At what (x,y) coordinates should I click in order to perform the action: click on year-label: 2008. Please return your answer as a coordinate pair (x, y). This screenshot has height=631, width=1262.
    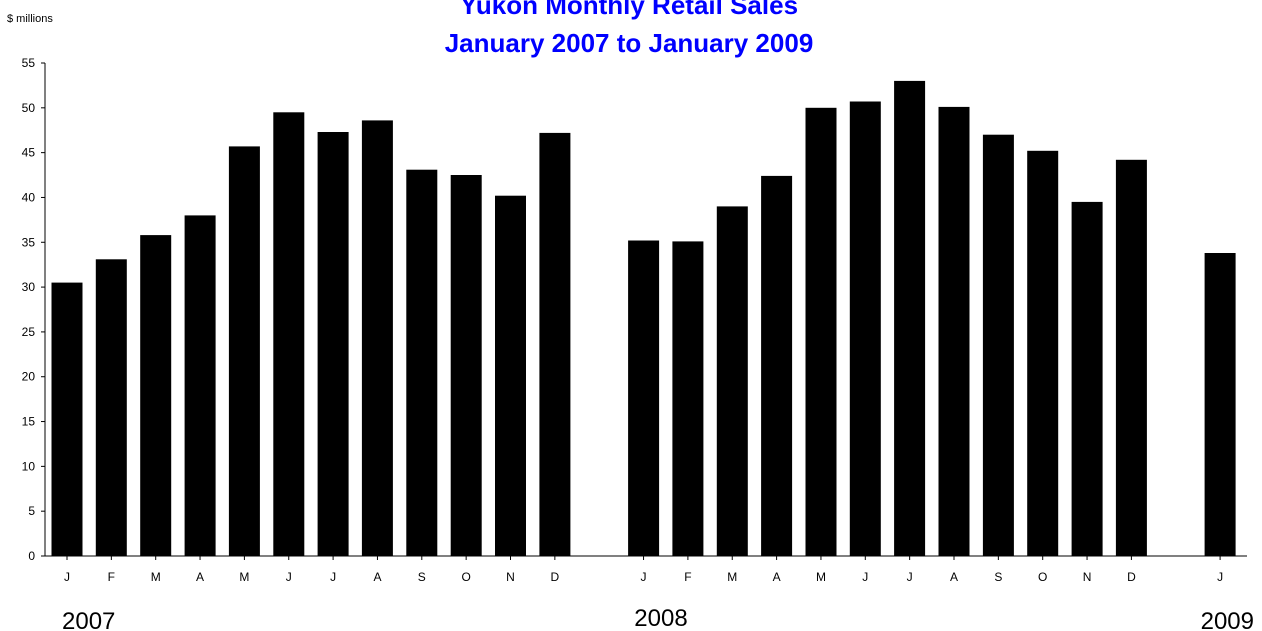
    Looking at the image, I should click on (660, 618).